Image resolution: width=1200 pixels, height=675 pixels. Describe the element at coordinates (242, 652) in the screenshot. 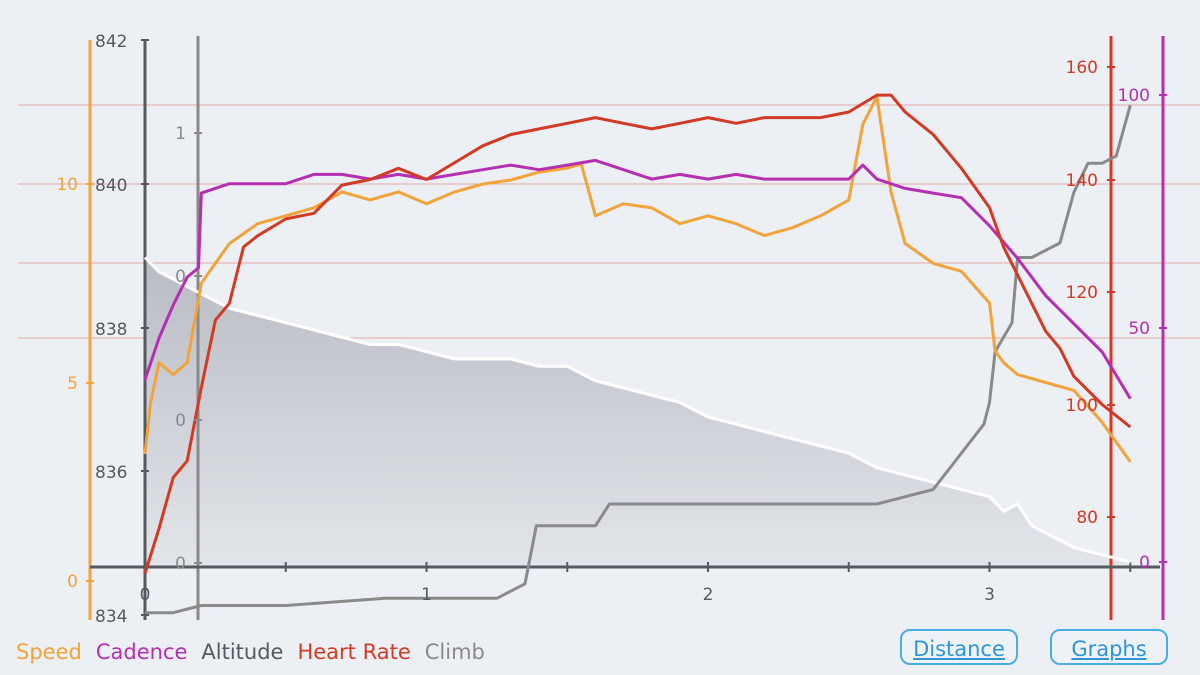

I see `legend-altitude: Altitude` at that location.